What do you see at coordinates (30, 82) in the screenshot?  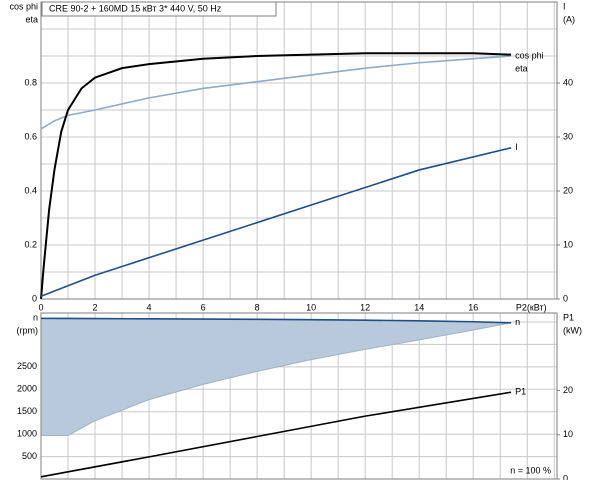 I see `y-tick-label: 0.8` at bounding box center [30, 82].